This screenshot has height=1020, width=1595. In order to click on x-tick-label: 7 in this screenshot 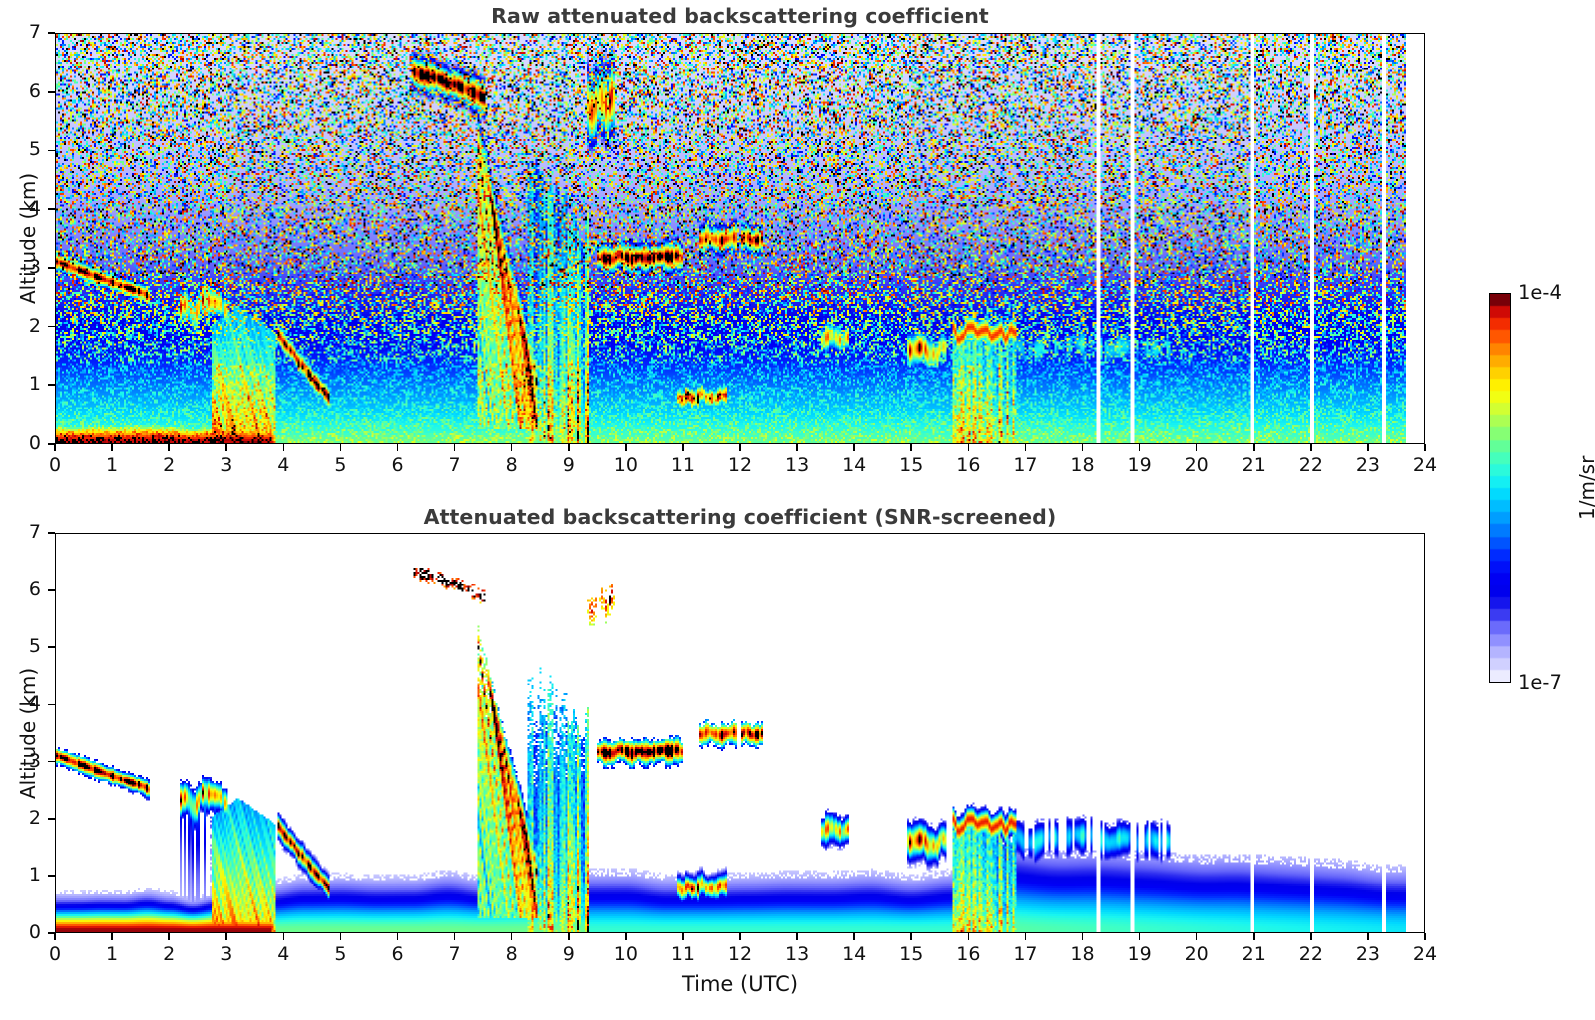, I will do `click(454, 954)`.